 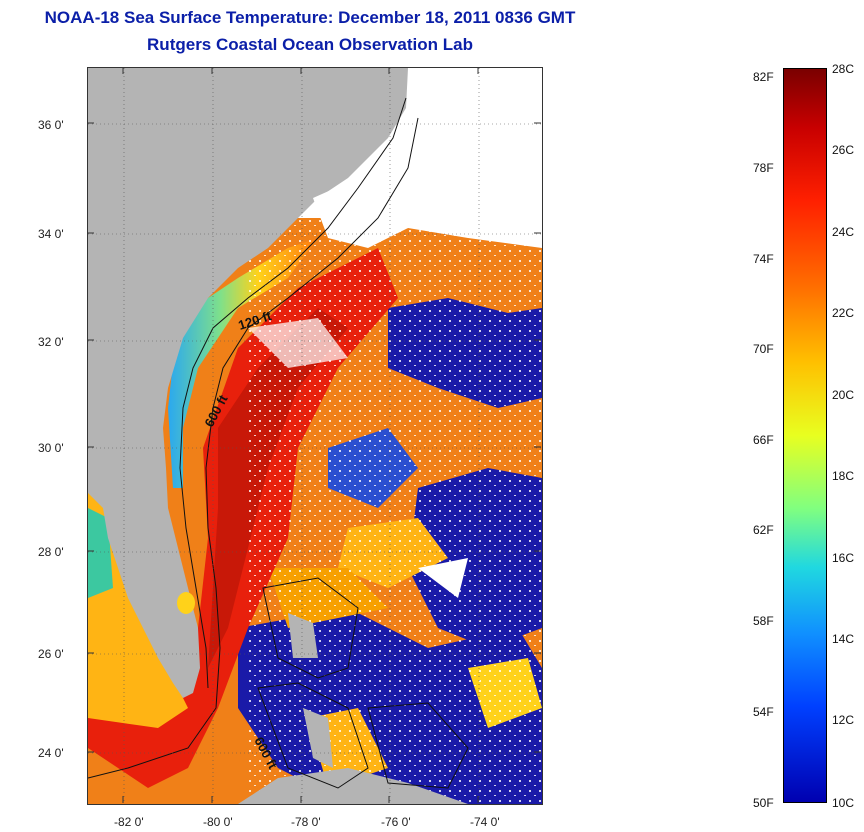 I want to click on colorbar-label-12c: 12C, so click(x=843, y=720).